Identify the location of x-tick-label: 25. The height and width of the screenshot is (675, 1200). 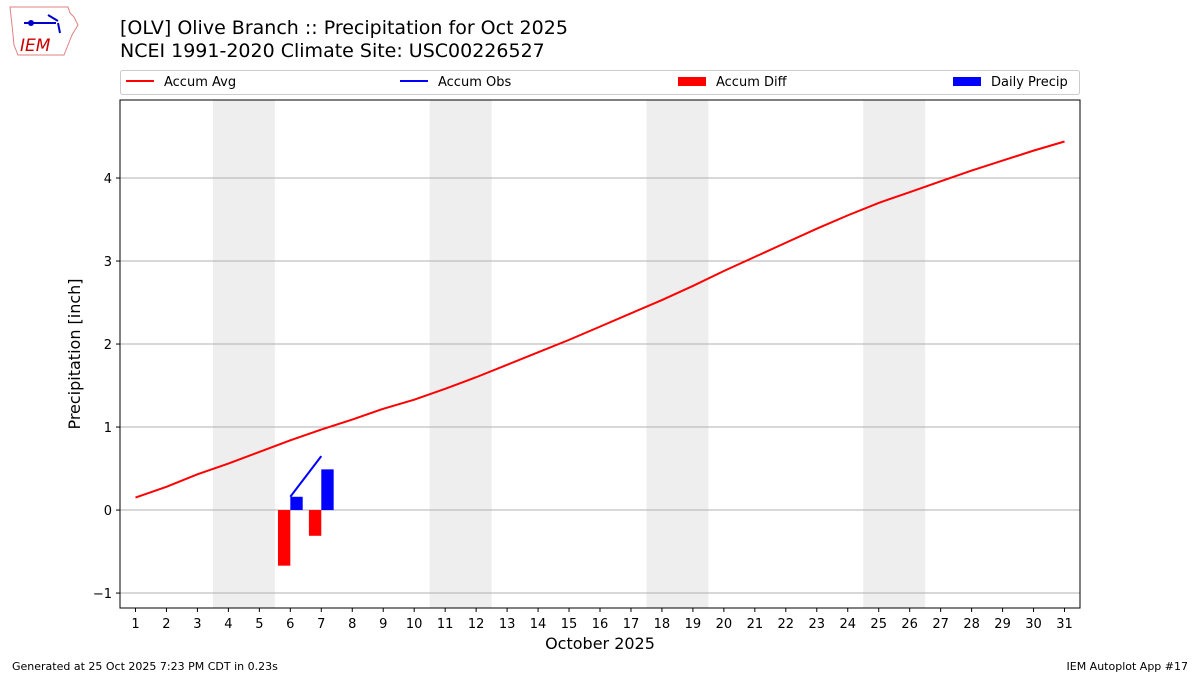
(878, 624).